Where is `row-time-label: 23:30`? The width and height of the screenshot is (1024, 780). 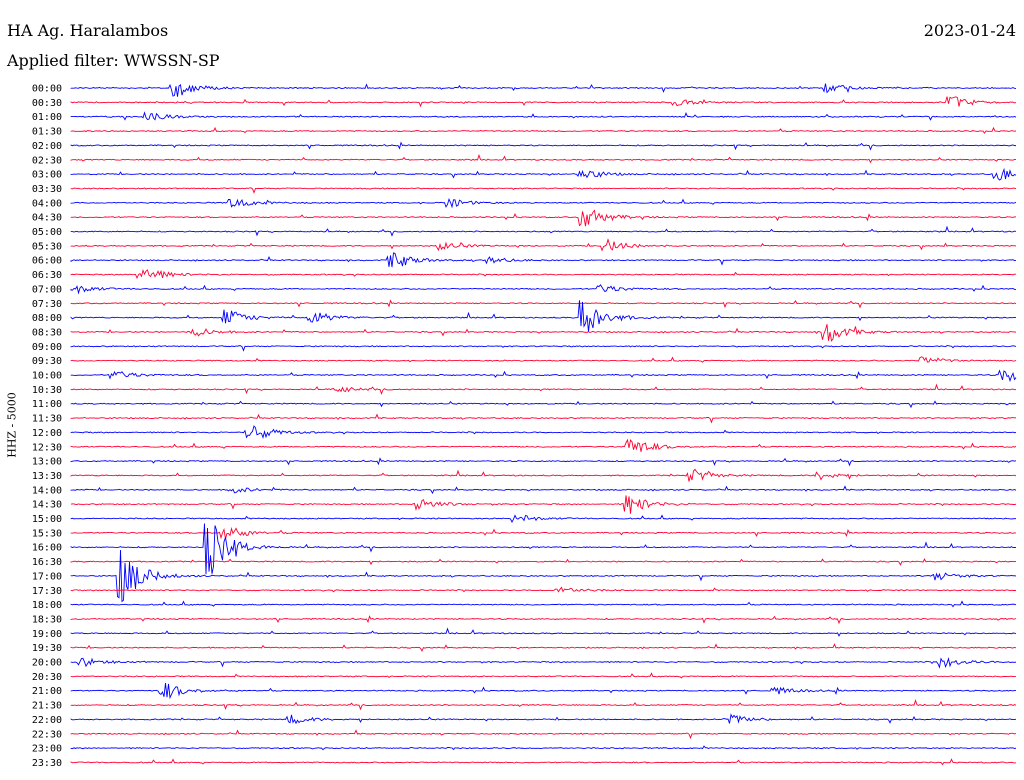 row-time-label: 23:30 is located at coordinates (47, 763).